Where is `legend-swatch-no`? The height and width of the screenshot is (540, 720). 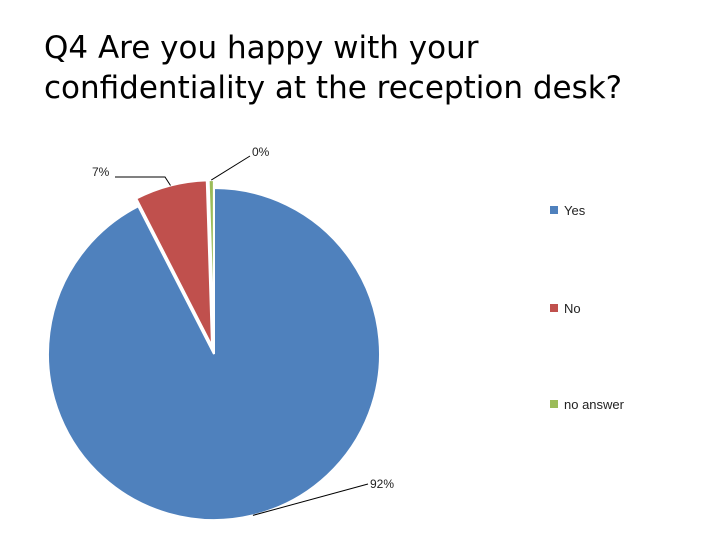
legend-swatch-no is located at coordinates (554, 308).